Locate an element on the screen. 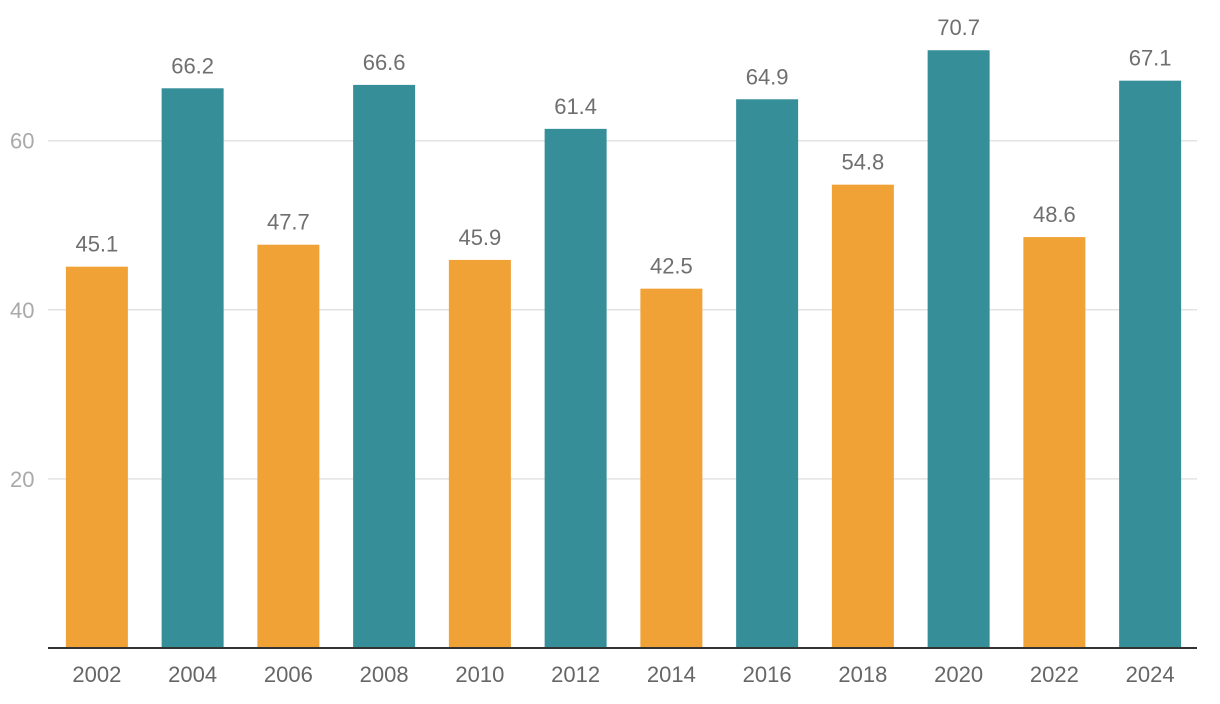 The image size is (1220, 704). x-tick-label-2008: 2008 is located at coordinates (384, 674).